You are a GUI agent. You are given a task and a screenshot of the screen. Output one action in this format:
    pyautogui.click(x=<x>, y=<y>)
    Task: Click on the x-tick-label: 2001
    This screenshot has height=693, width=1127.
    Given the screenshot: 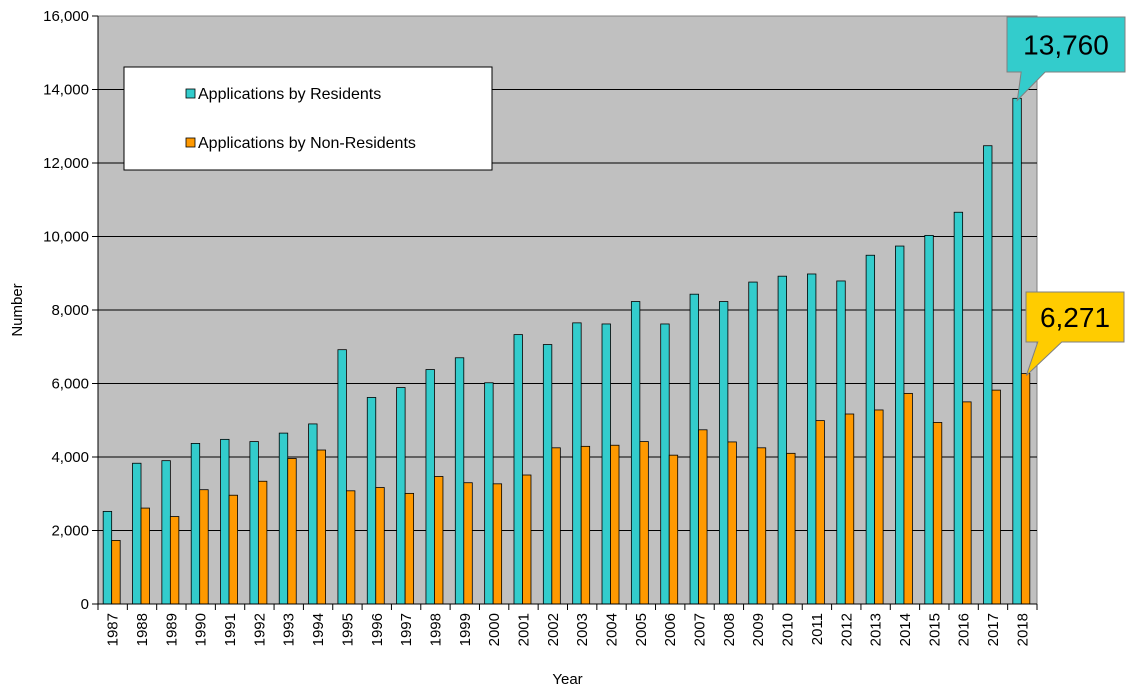 What is the action you would take?
    pyautogui.click(x=523, y=629)
    